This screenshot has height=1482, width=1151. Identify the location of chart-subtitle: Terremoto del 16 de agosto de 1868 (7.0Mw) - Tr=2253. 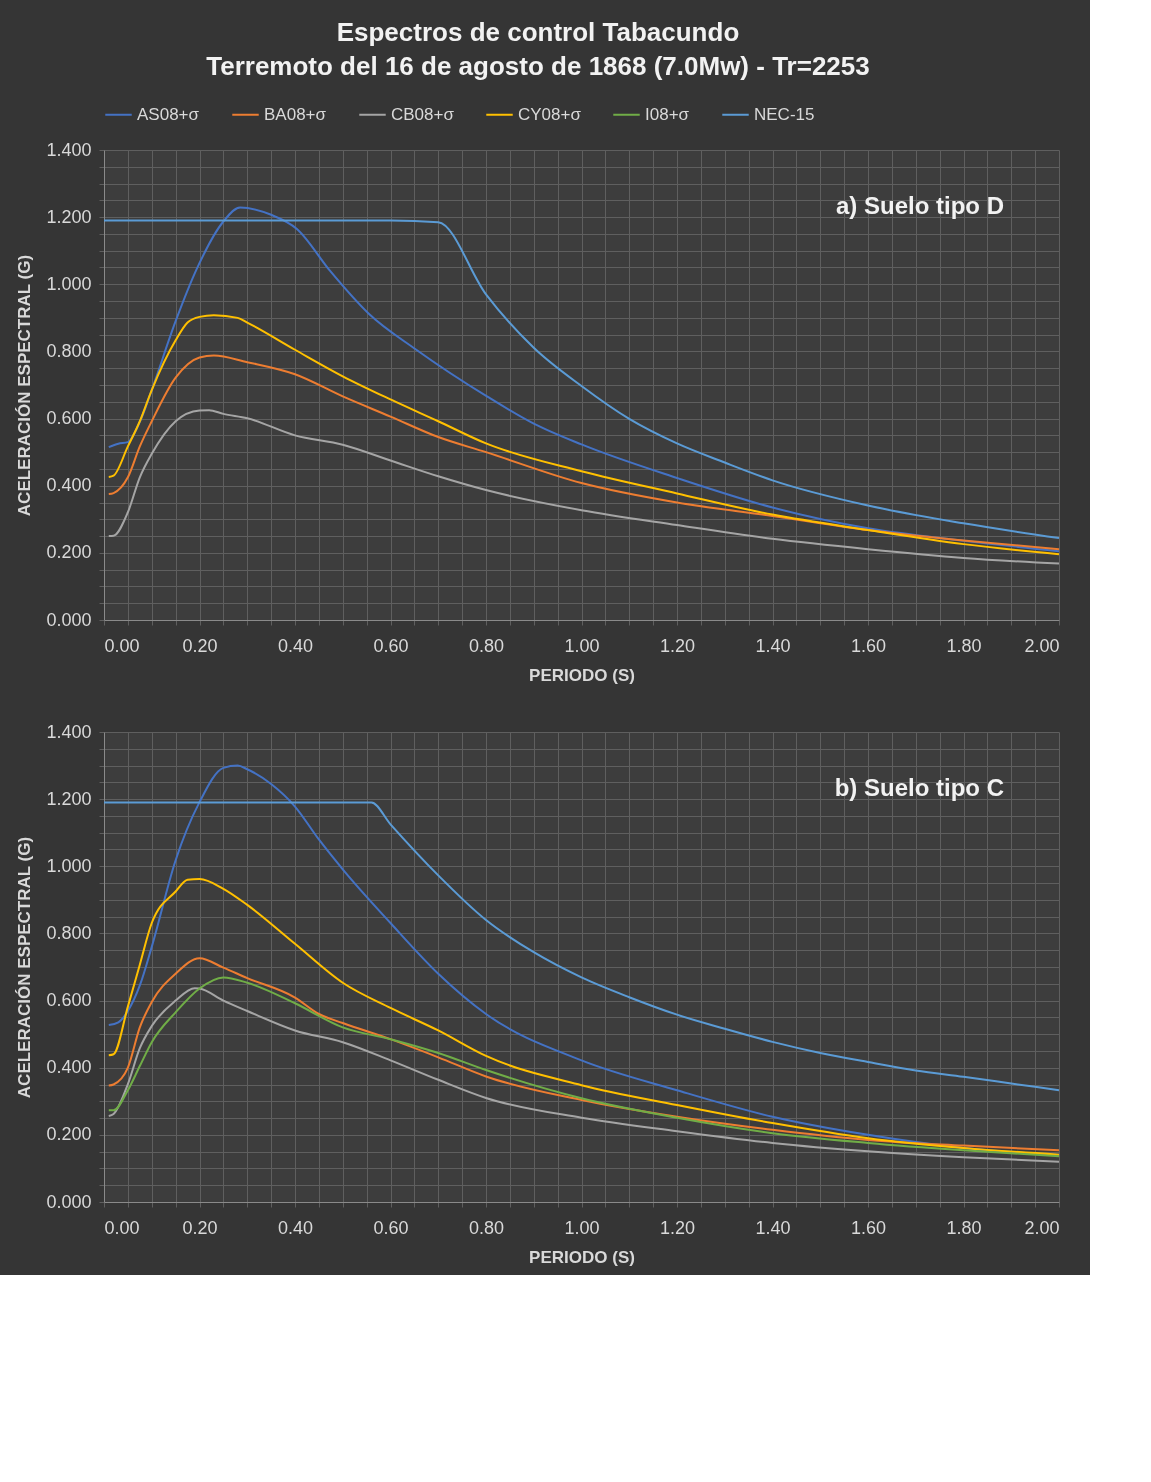
(538, 66).